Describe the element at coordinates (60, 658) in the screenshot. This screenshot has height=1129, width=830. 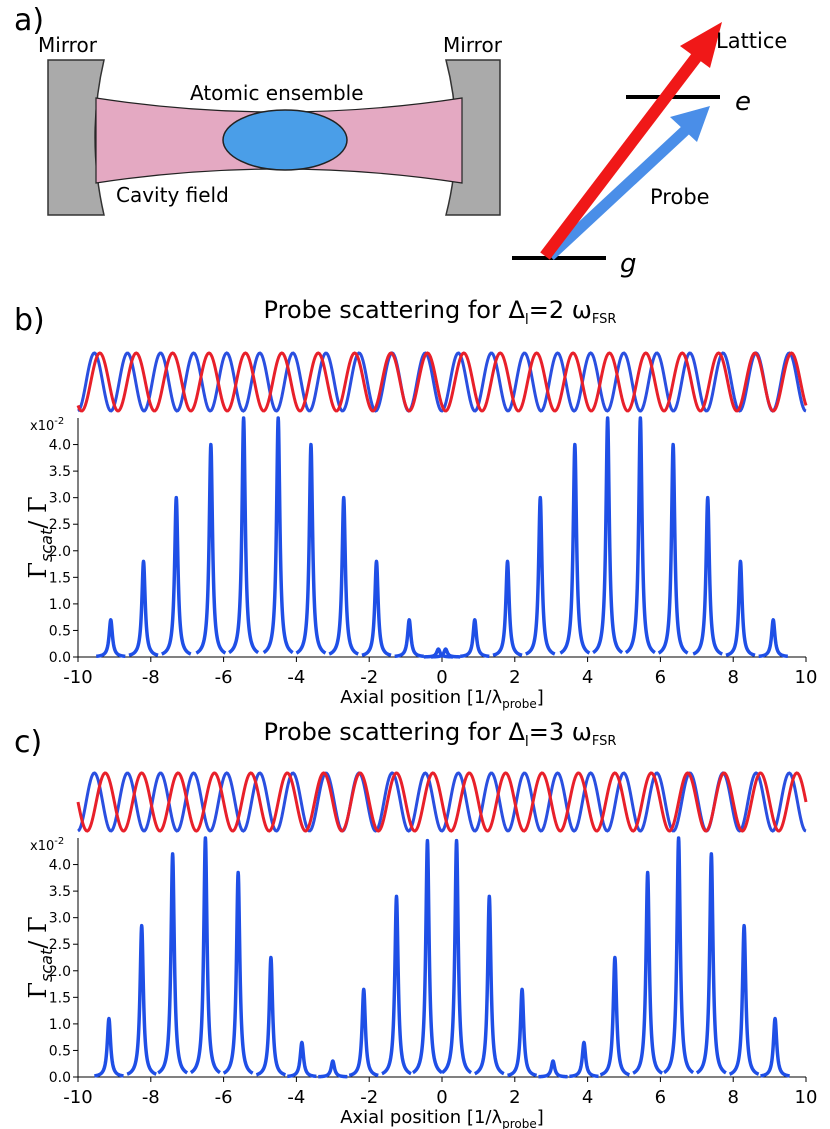
I see `y-tick-label: 0.0` at that location.